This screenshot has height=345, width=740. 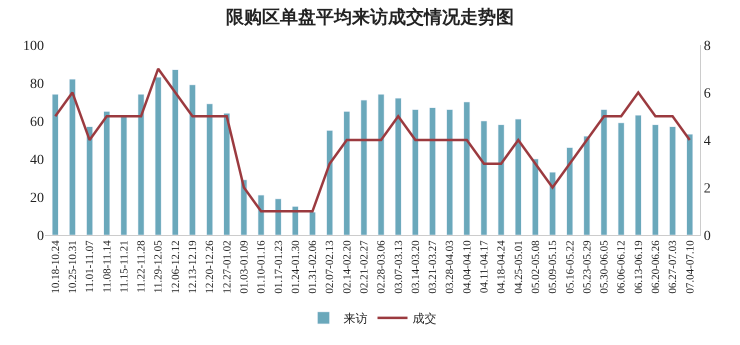 What do you see at coordinates (587, 267) in the screenshot?
I see `x-tick-label: 05.23-05.29` at bounding box center [587, 267].